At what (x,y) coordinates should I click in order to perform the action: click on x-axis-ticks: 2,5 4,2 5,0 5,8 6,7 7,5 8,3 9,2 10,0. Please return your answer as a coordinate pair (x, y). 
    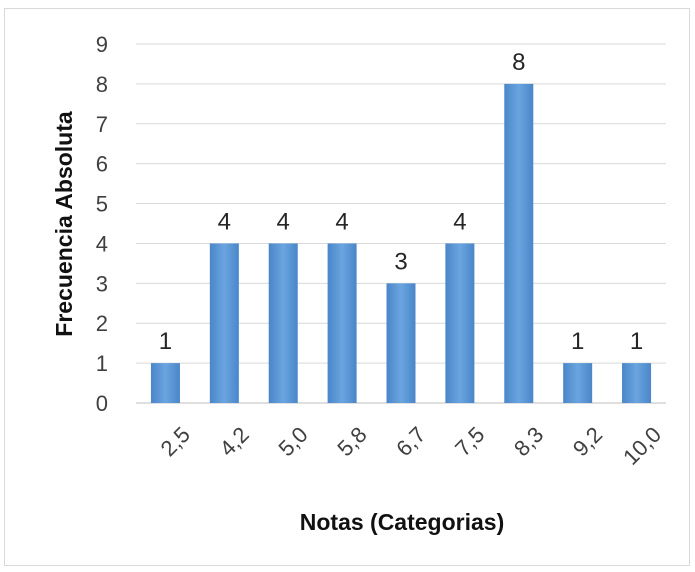
    Looking at the image, I should click on (411, 446).